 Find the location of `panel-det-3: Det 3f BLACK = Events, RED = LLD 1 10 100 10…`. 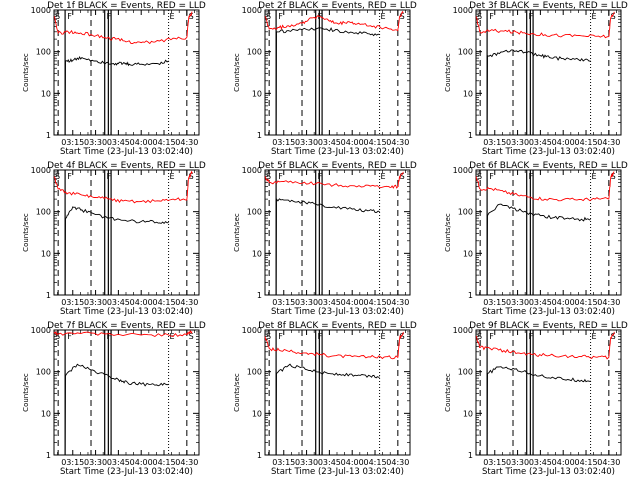

panel-det-3: Det 3f BLACK = Events, RED = LLD 1 10 100 10… is located at coordinates (536, 79).